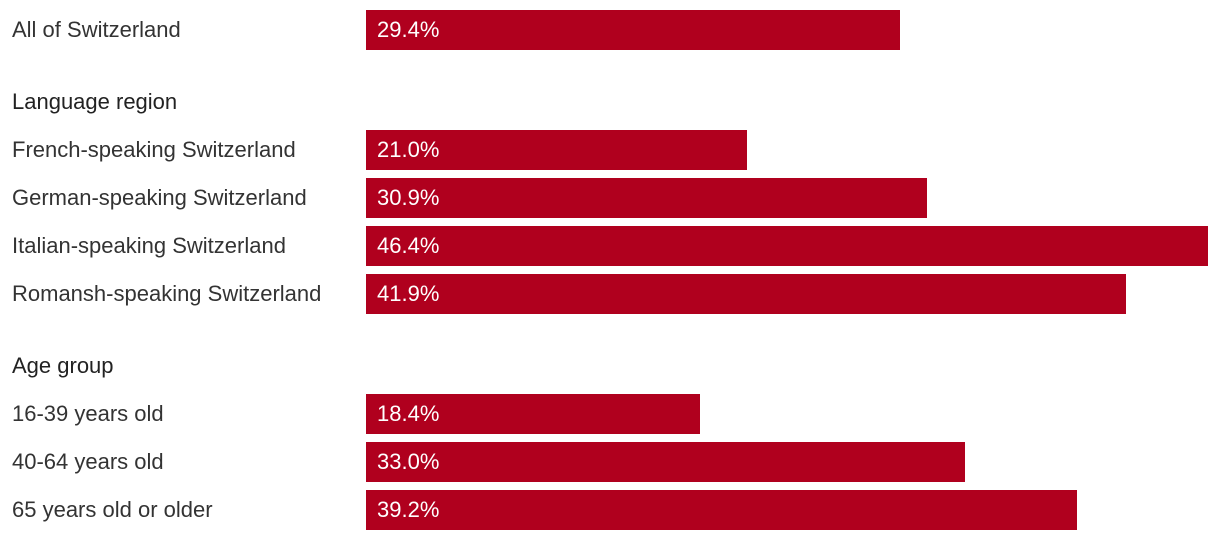  What do you see at coordinates (408, 197) in the screenshot?
I see `bar-value-label: 30.9%` at bounding box center [408, 197].